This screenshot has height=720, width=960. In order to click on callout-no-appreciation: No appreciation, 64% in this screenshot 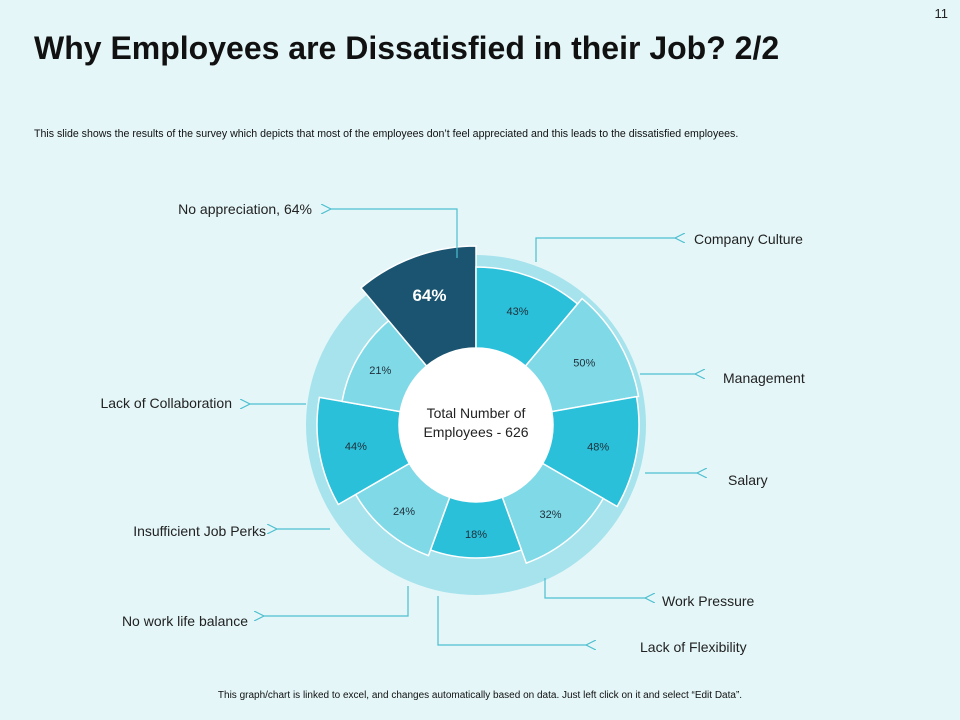, I will do `click(245, 209)`.